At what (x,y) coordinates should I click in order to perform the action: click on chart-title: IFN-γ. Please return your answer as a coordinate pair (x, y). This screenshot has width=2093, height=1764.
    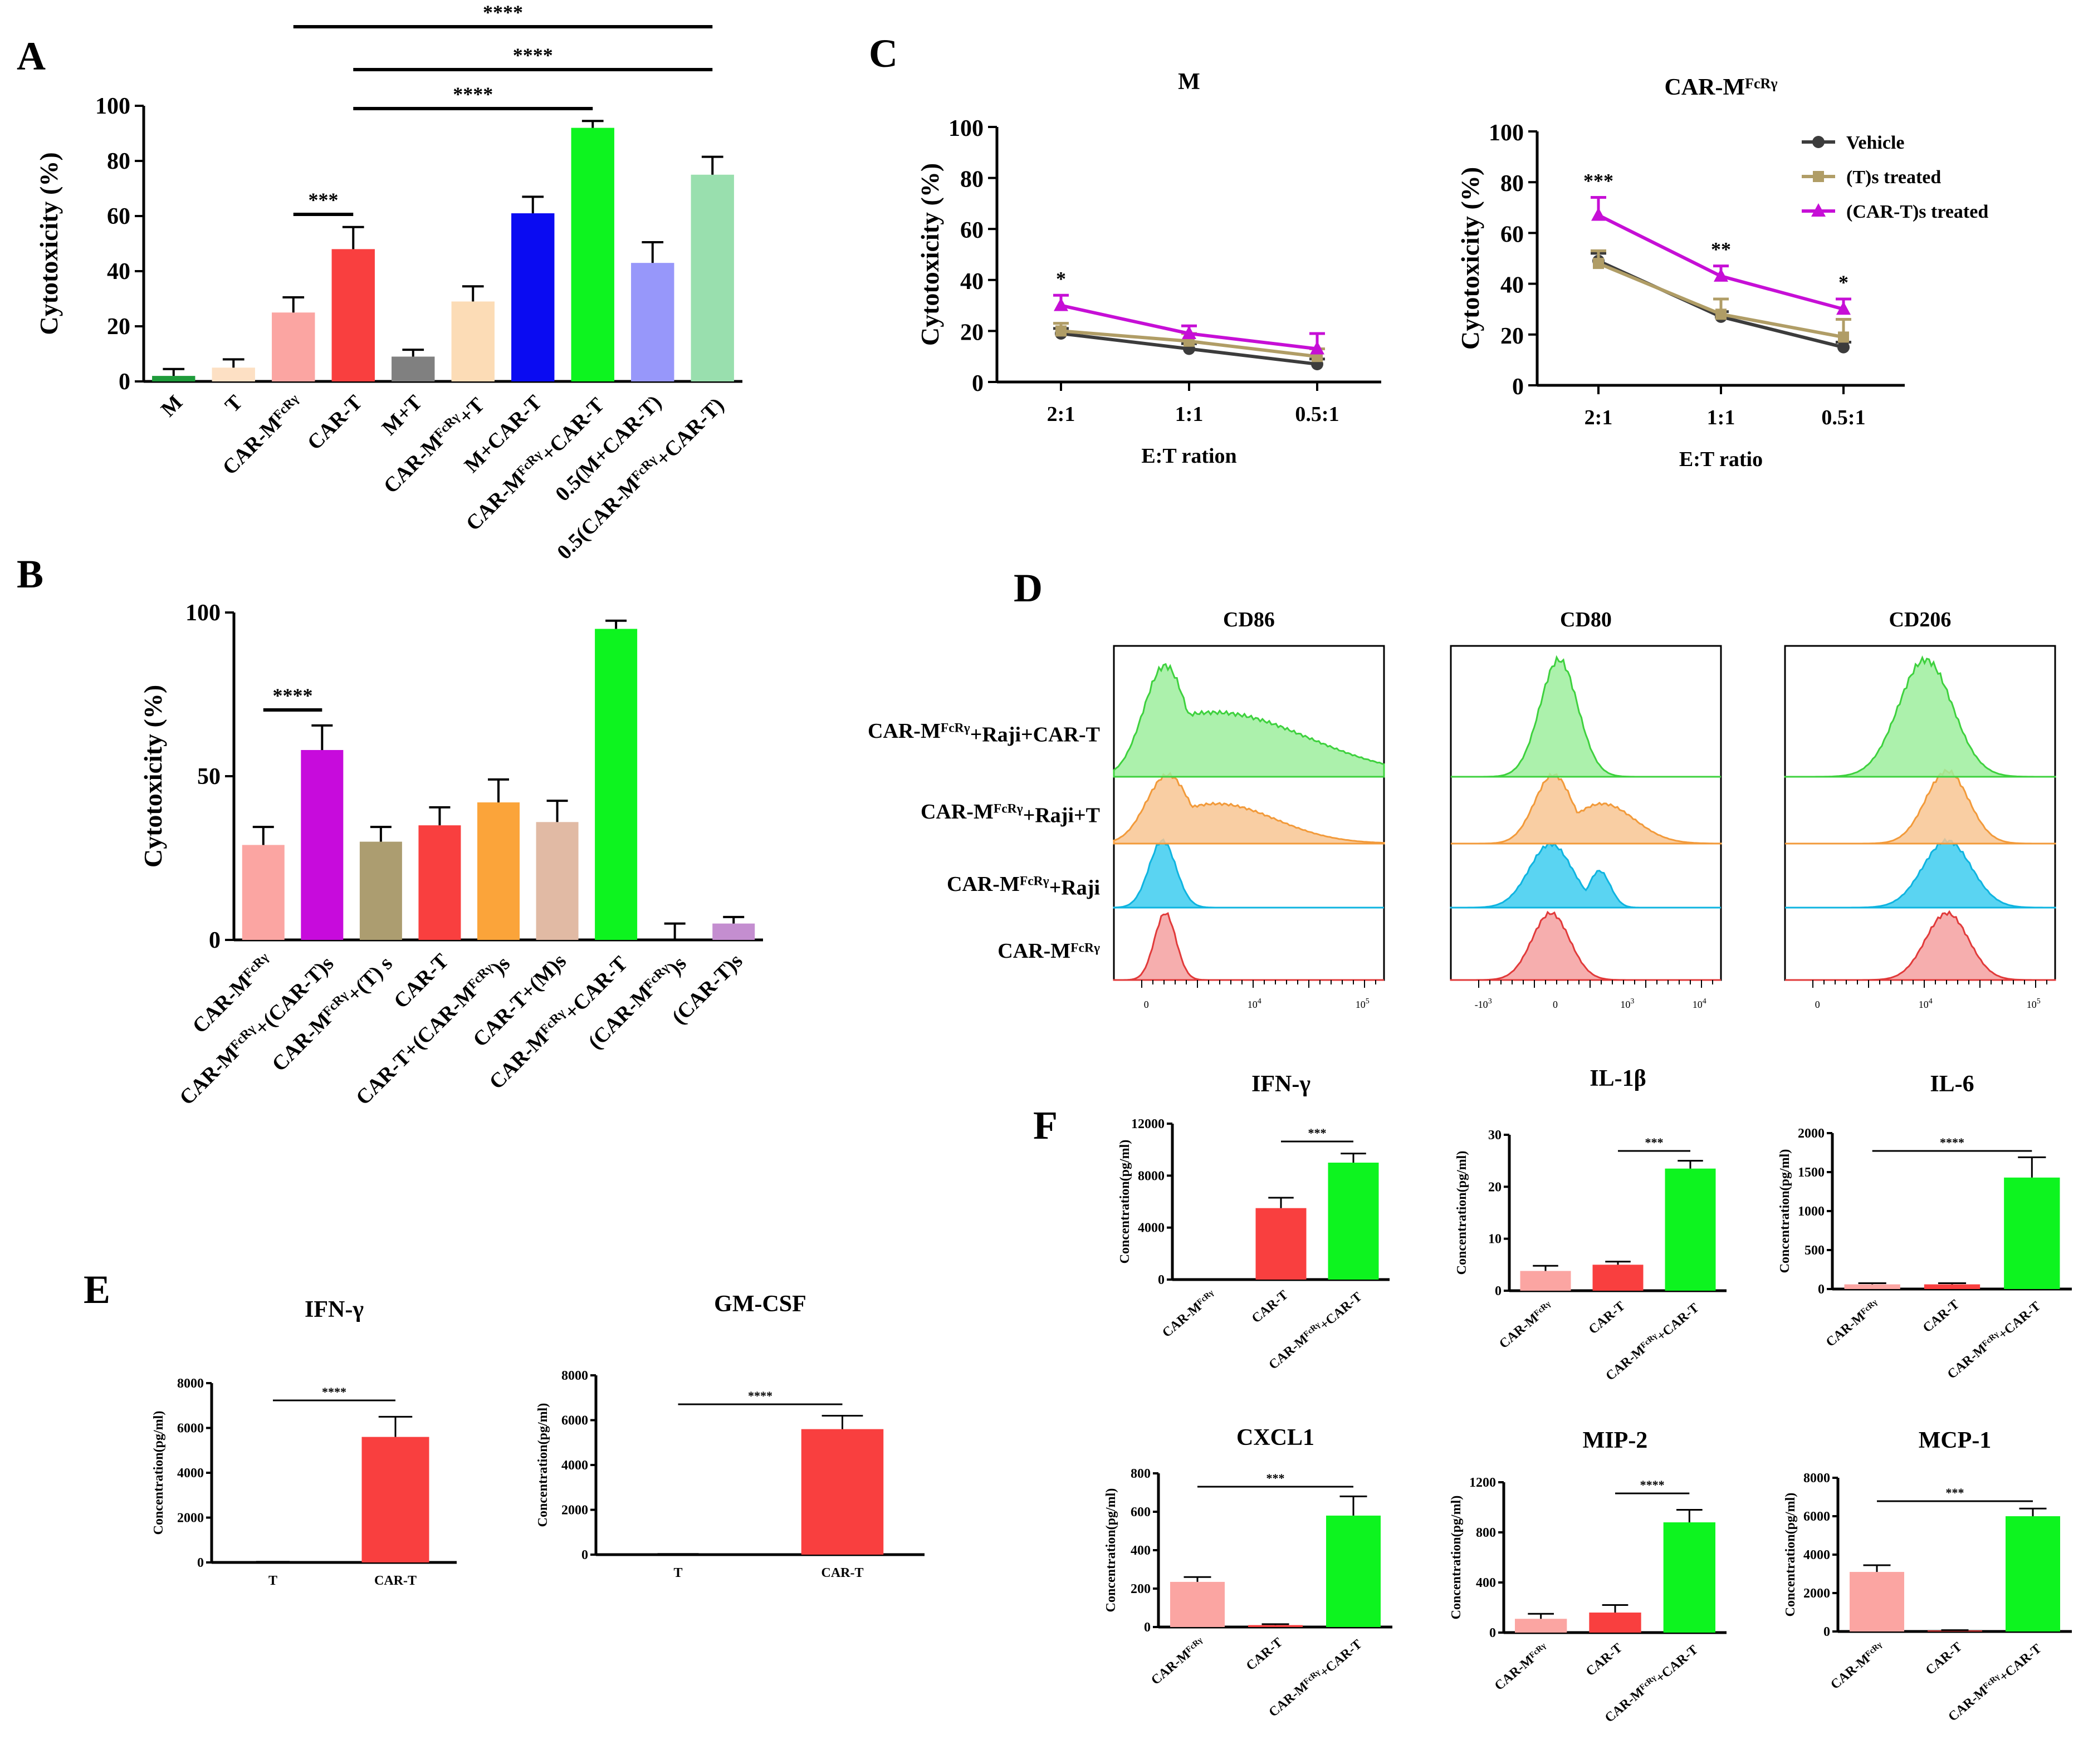
    Looking at the image, I should click on (1280, 1084).